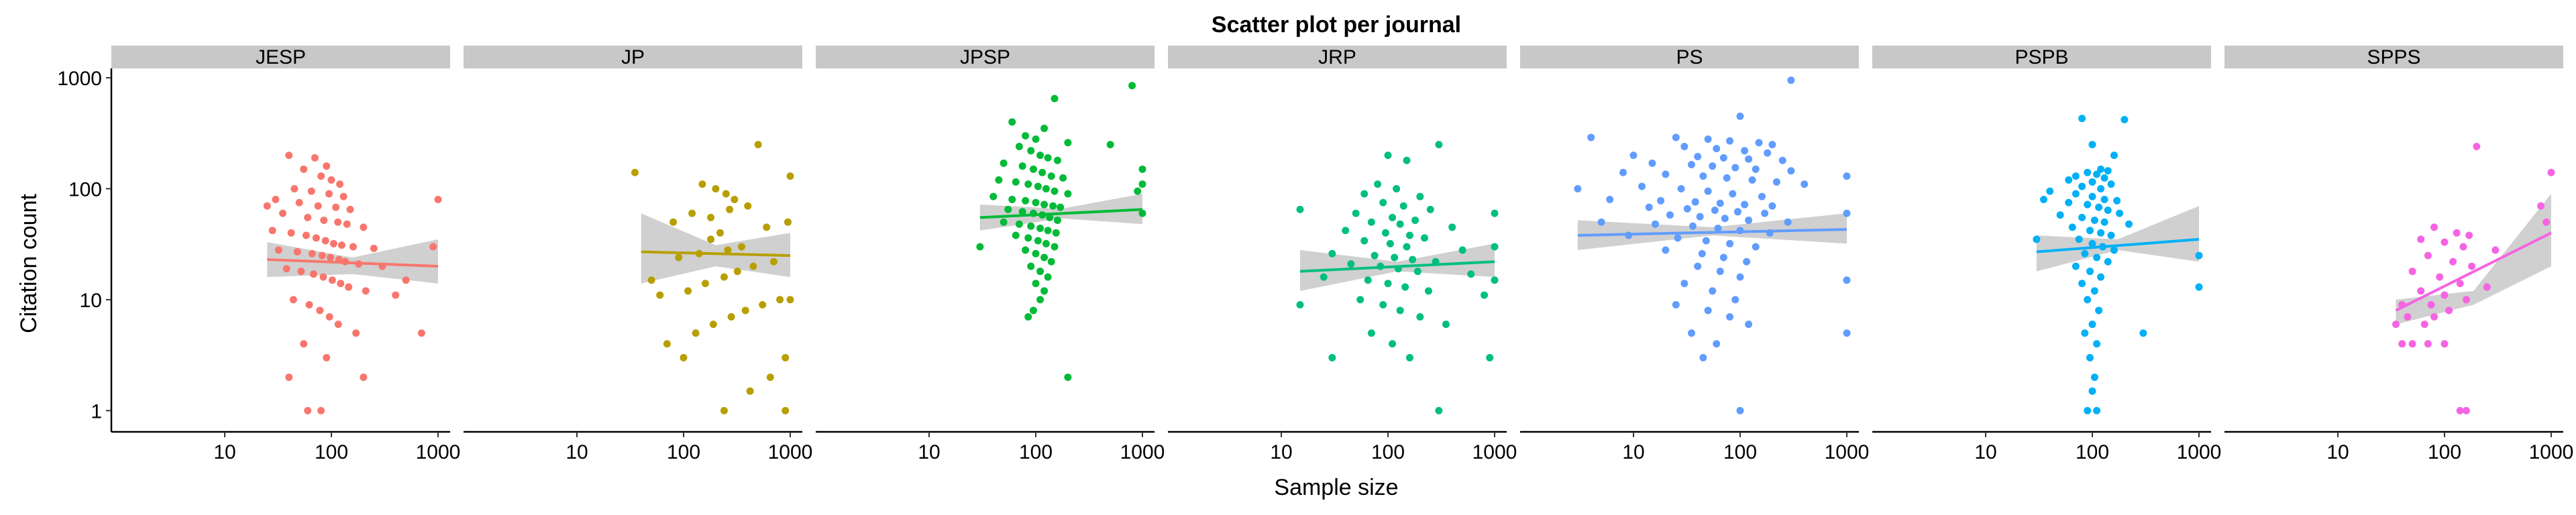  I want to click on regression-line, so click(353, 263).